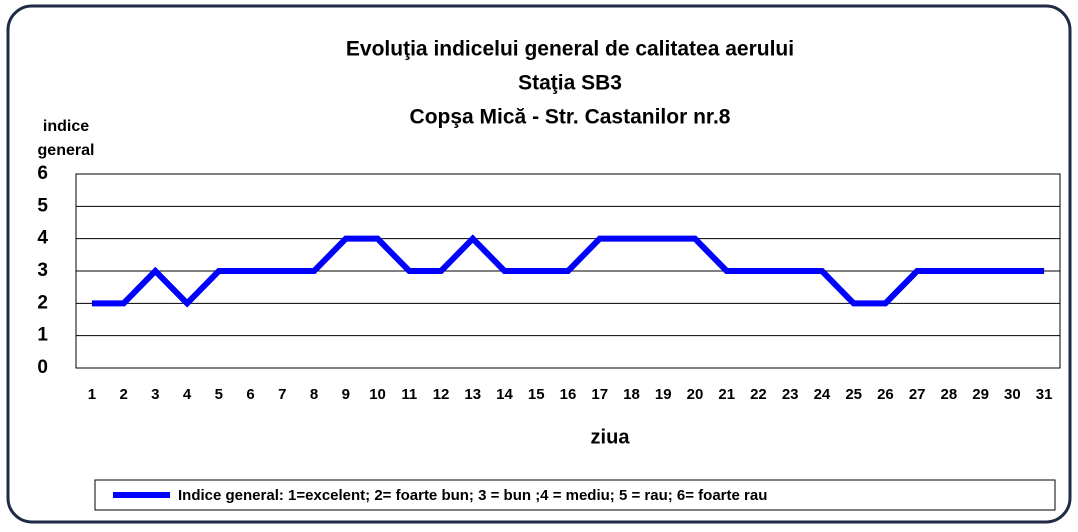 The height and width of the screenshot is (532, 1078). Describe the element at coordinates (282, 394) in the screenshot. I see `x-tick-label: 7` at that location.